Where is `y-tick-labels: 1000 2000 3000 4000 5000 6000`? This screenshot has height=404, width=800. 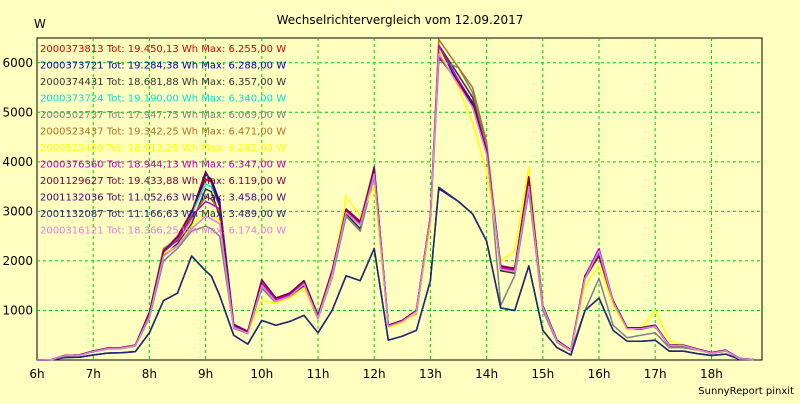 y-tick-labels: 1000 2000 3000 4000 5000 6000 is located at coordinates (17, 187).